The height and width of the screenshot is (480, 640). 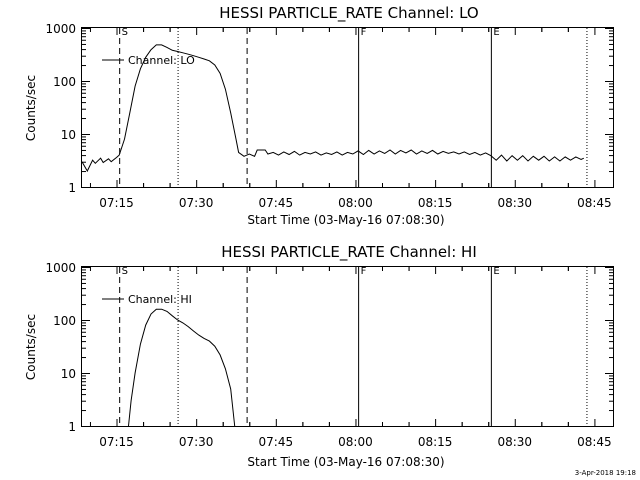 I want to click on legend-label-lo: Channel: LO, so click(x=161, y=60).